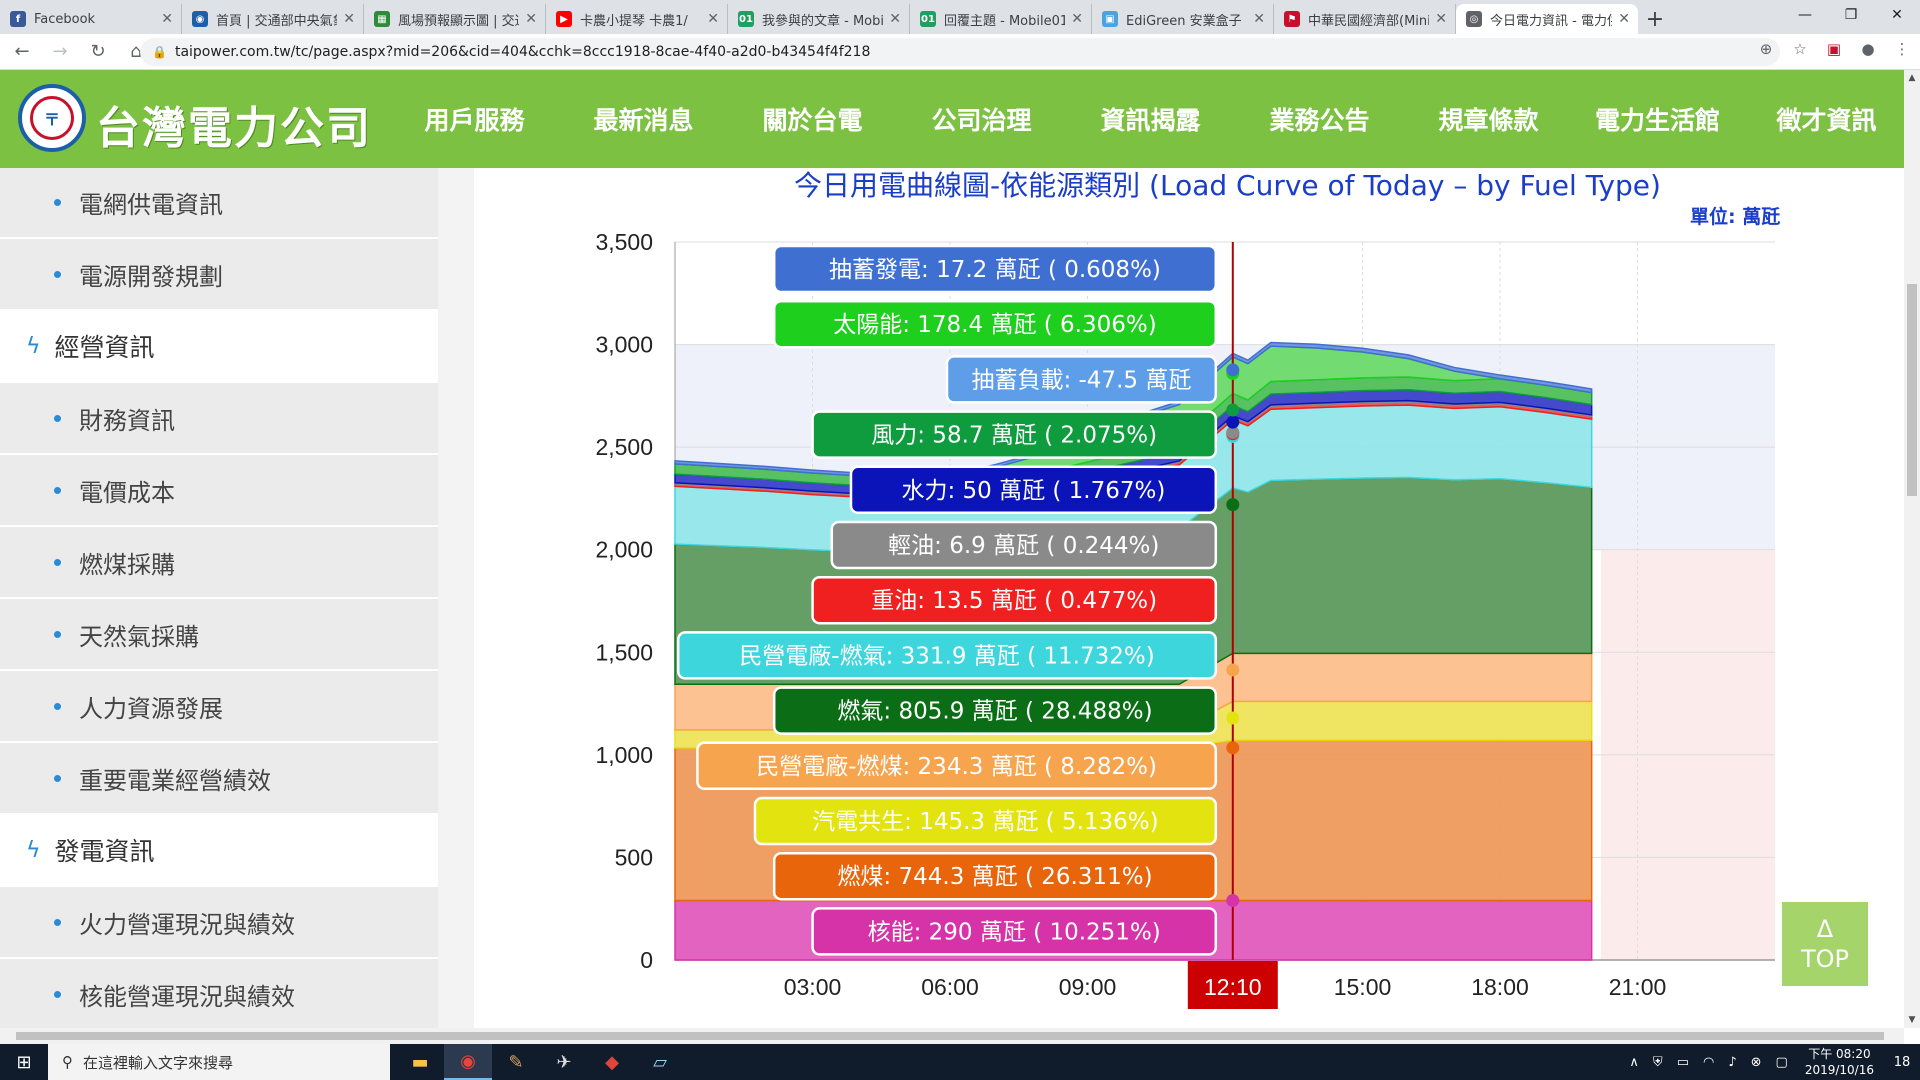 This screenshot has height=1080, width=1920. Describe the element at coordinates (1001, 19) in the screenshot. I see `browser-tab: 01 回覆主題 - Mobile01 ✕` at that location.